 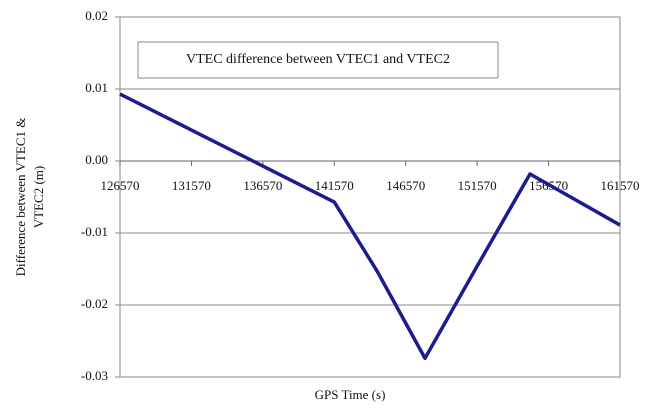 I want to click on y-axis-label: VTEC2 (m), so click(x=38, y=197).